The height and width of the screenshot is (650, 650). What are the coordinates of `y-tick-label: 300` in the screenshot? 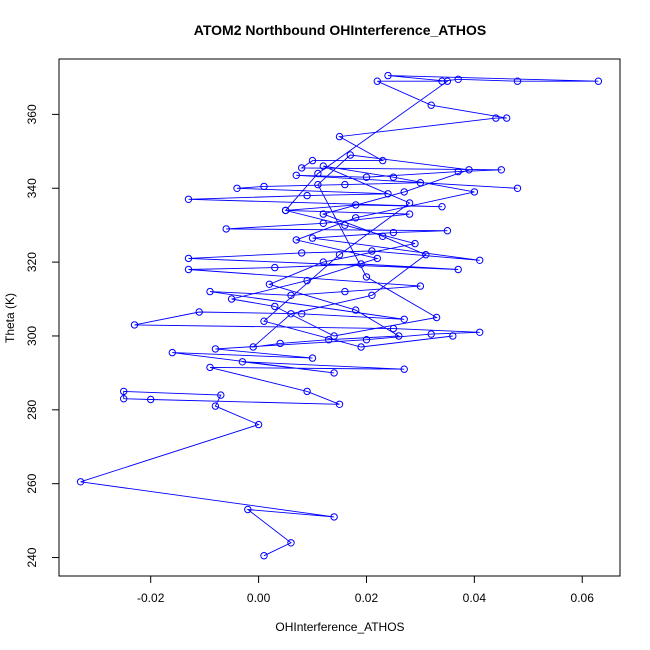 It's located at (32, 336).